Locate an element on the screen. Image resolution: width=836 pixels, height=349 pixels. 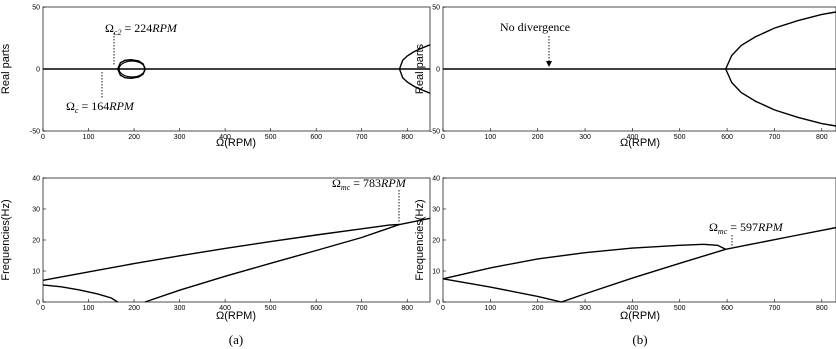
annotation-omega-mc: Ωmc = 783RPM is located at coordinates (369, 184).